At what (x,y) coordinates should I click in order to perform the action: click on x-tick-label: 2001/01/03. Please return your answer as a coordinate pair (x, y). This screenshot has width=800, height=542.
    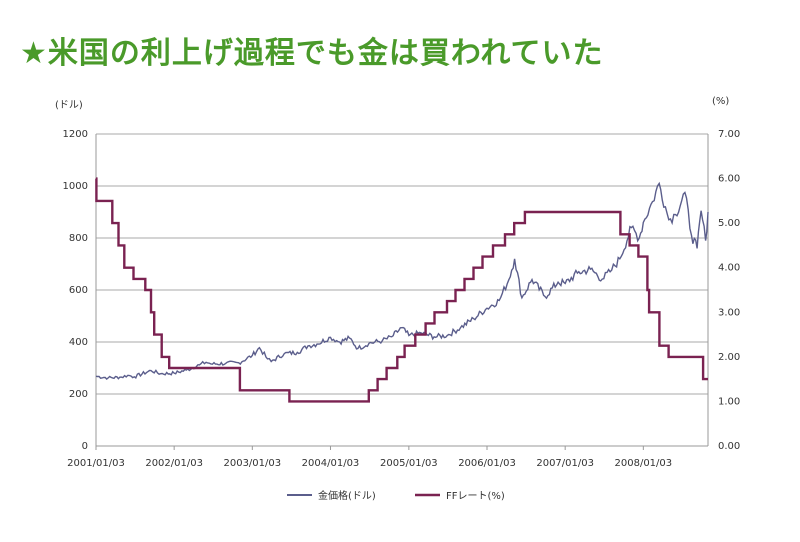
    Looking at the image, I should click on (96, 463).